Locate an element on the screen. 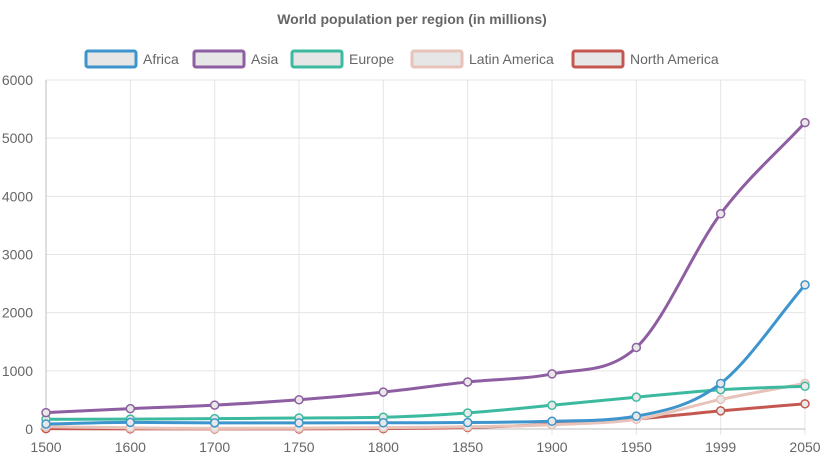 This screenshot has height=463, width=825. x-tick-label: 1700 is located at coordinates (214, 447).